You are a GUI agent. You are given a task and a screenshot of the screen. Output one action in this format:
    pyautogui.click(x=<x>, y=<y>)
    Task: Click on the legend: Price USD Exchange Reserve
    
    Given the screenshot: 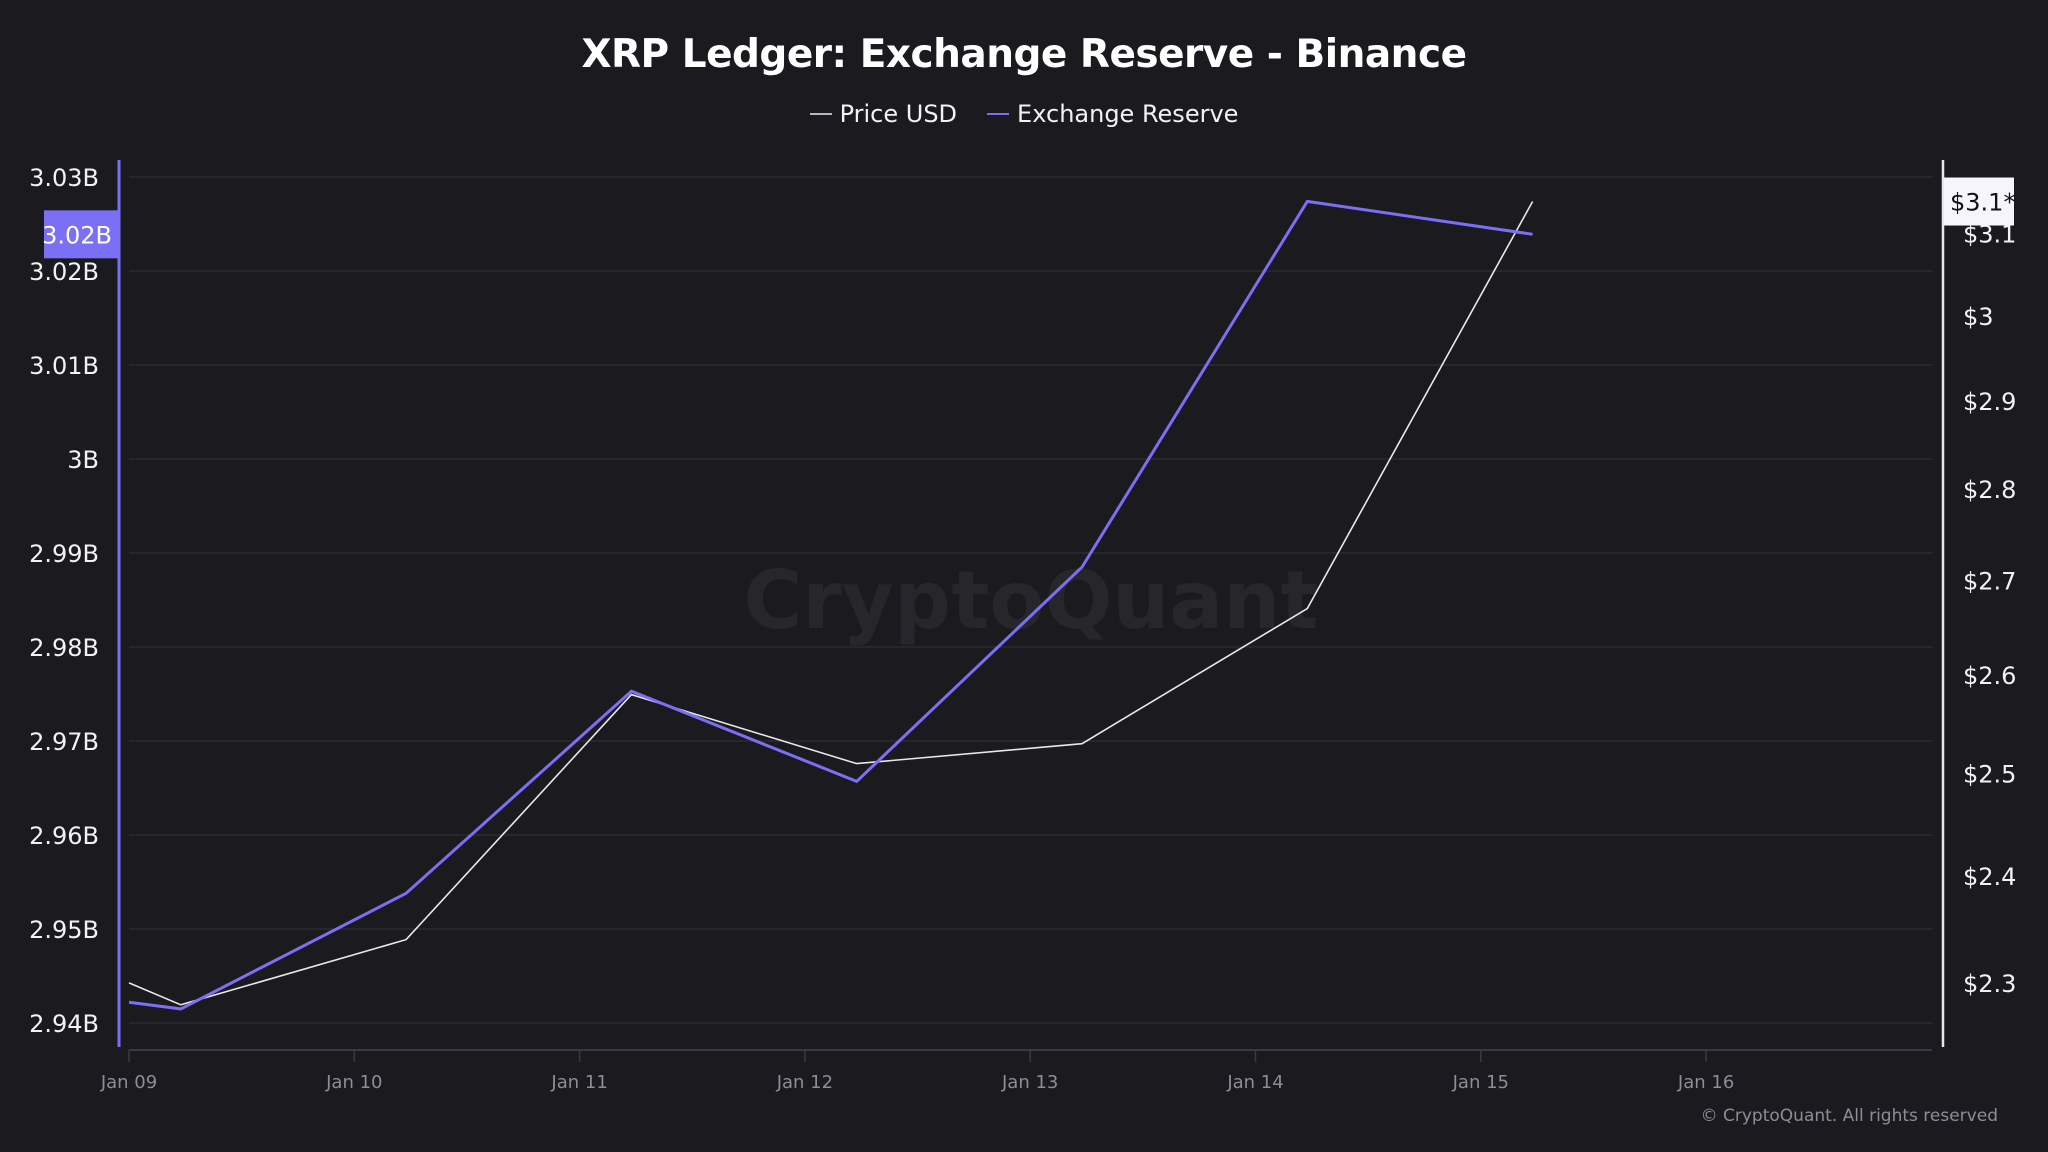 What is the action you would take?
    pyautogui.click(x=1024, y=114)
    